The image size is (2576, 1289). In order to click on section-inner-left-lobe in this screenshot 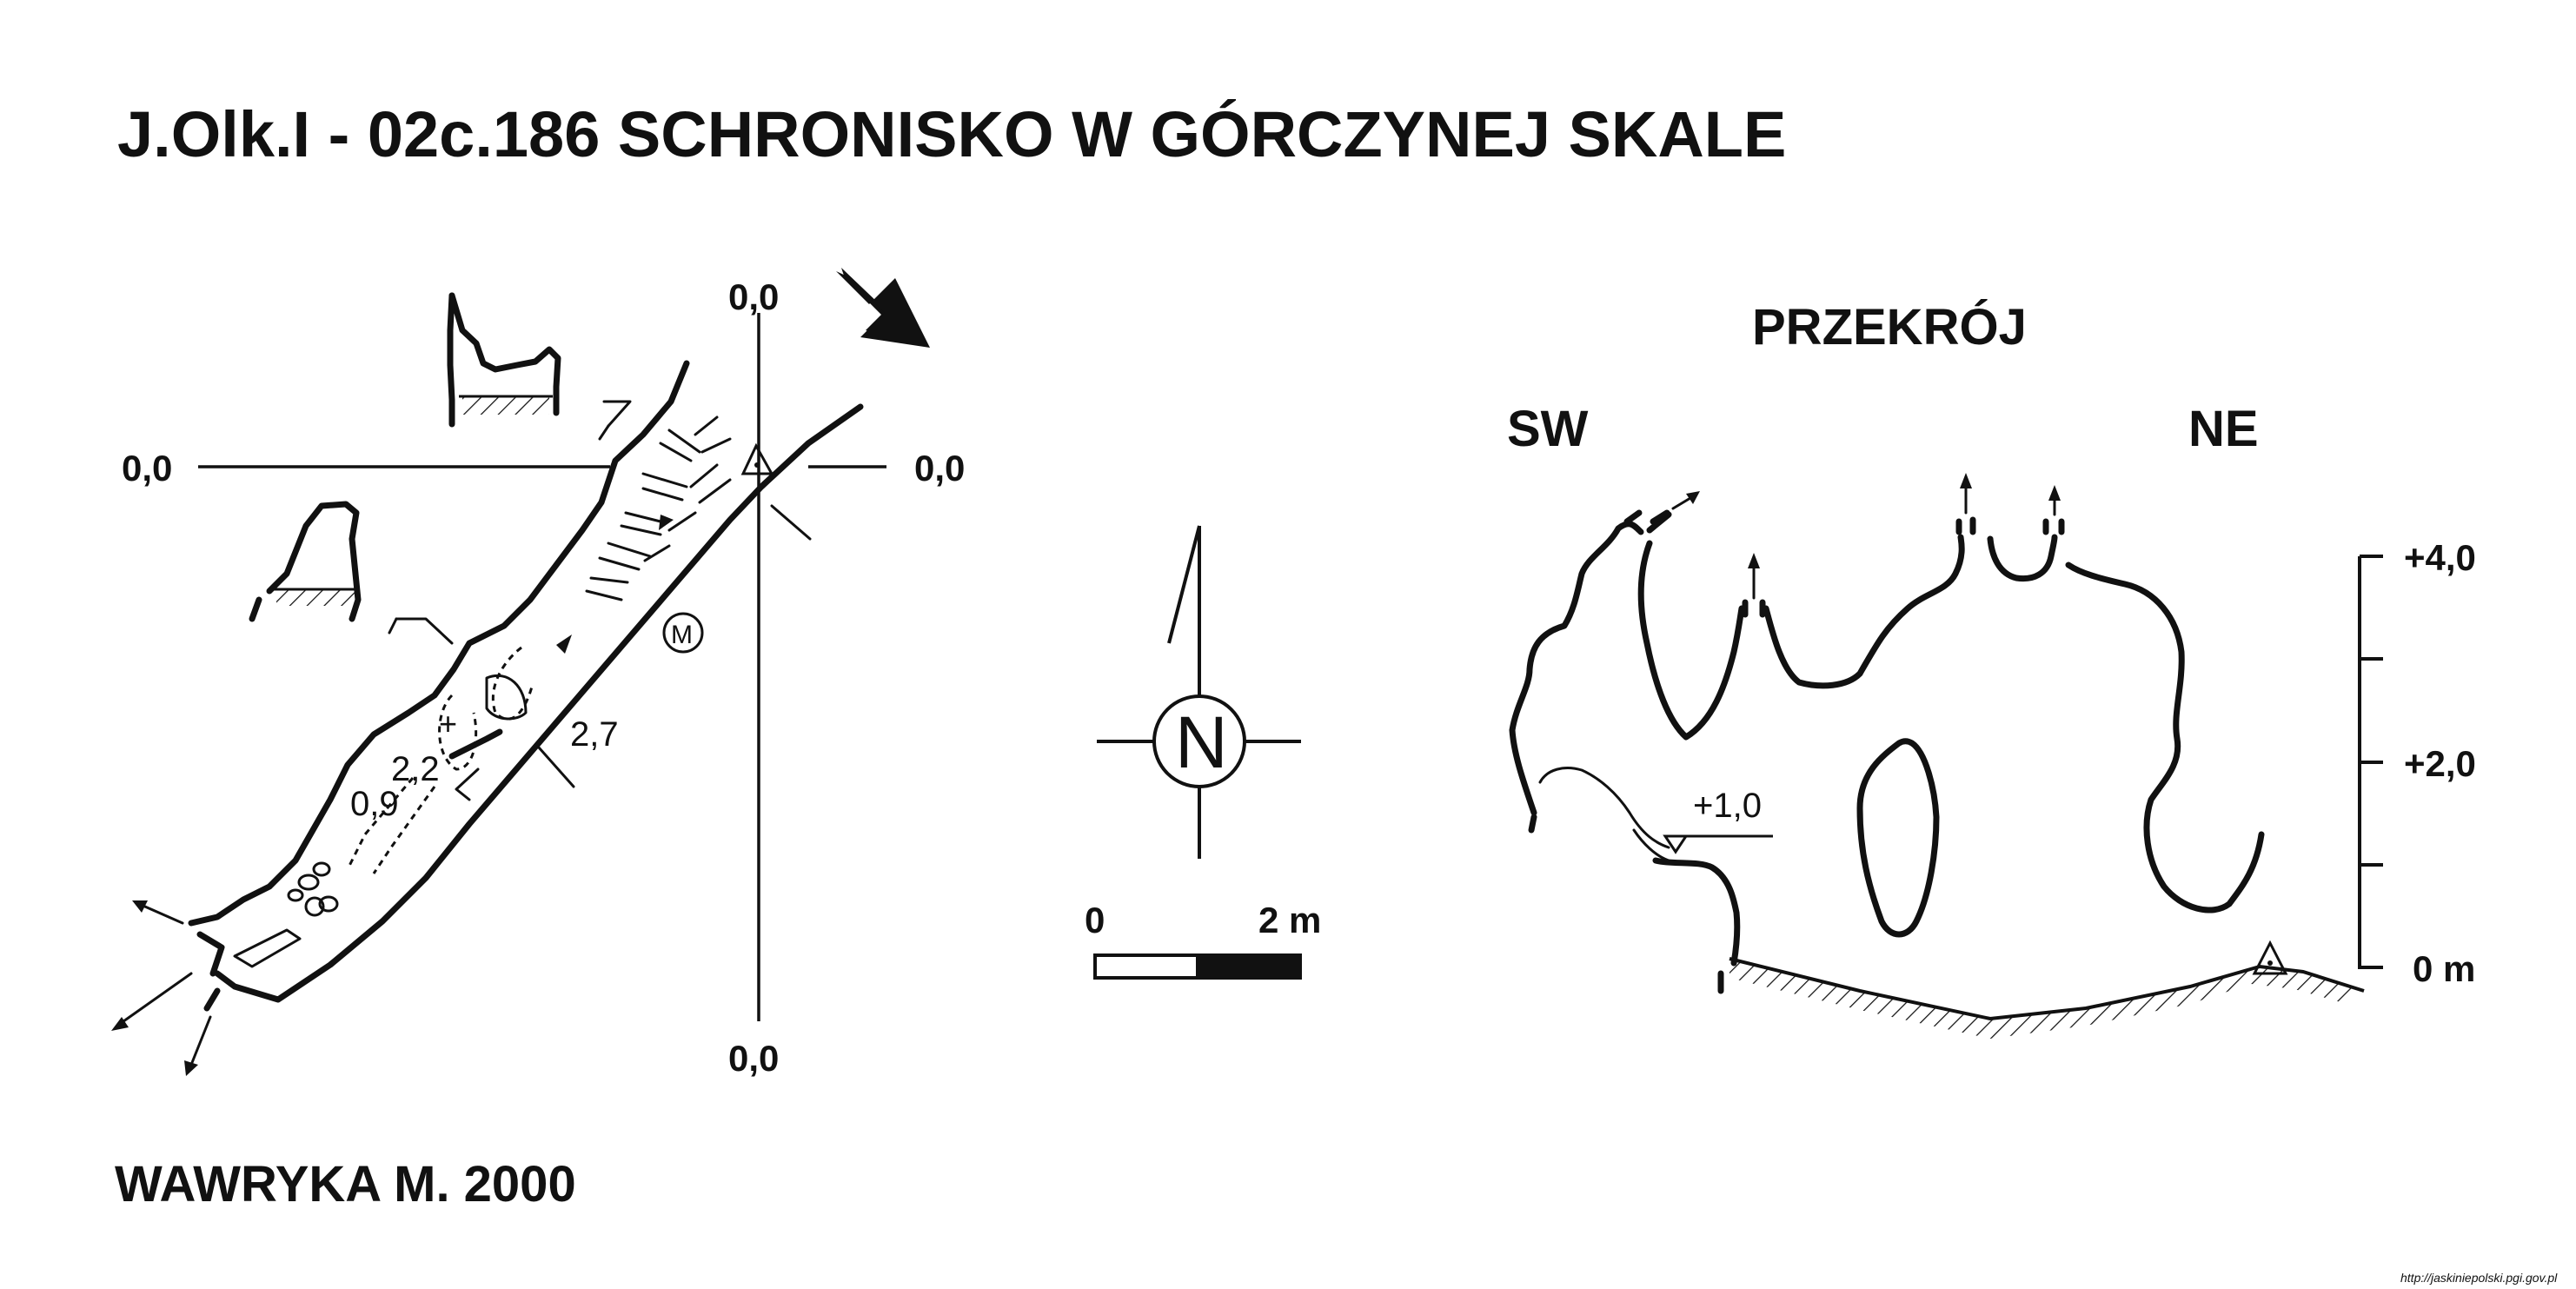, I will do `click(1691, 640)`.